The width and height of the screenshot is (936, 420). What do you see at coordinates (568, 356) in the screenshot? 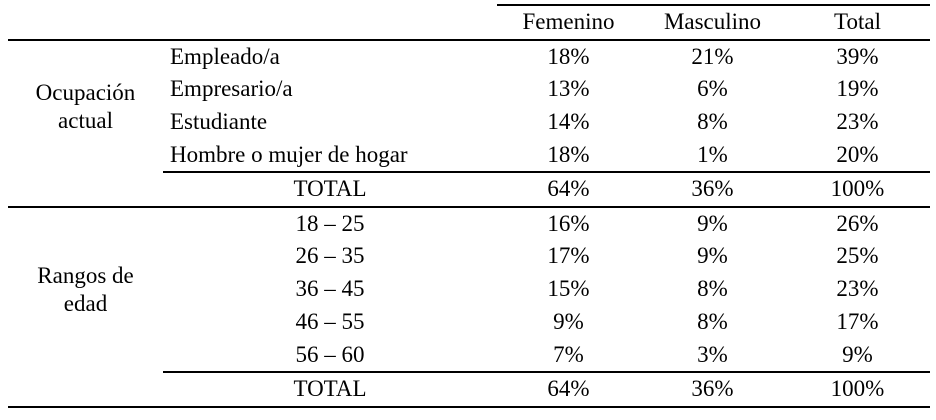
I see `cell-femenino: 7%` at bounding box center [568, 356].